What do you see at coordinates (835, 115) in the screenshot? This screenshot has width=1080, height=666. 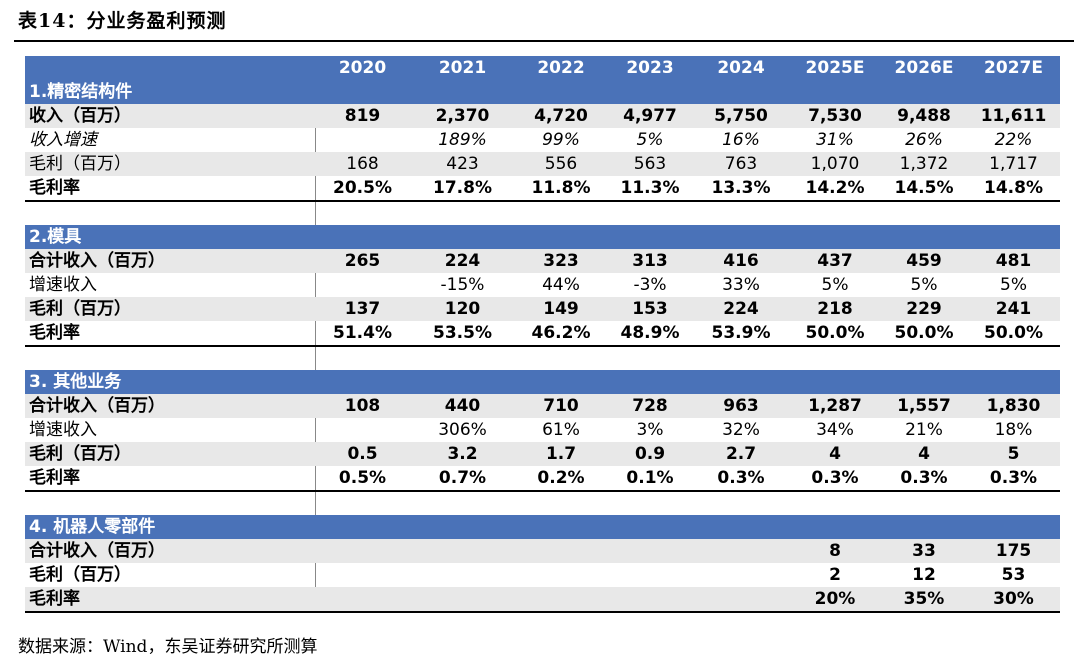 I see `table-cell: 7,530` at bounding box center [835, 115].